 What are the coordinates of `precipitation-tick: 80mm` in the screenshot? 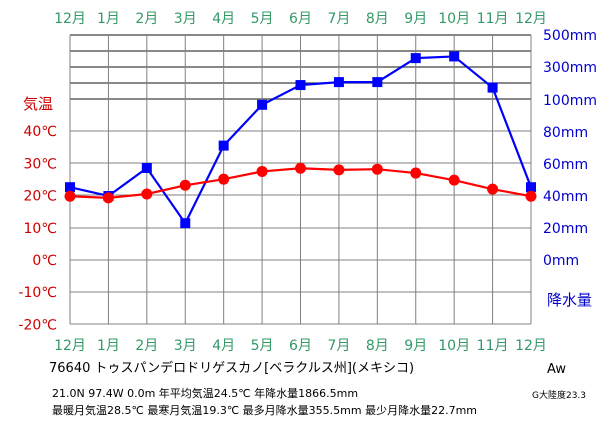 It's located at (565, 133).